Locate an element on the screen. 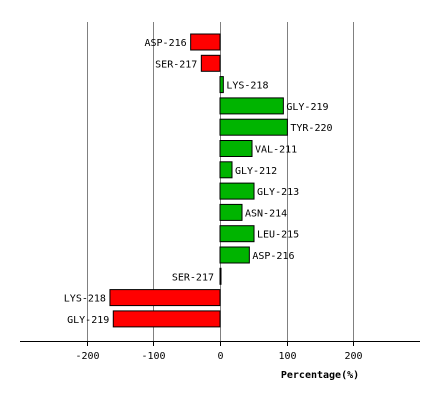 Image resolution: width=440 pixels, height=400 pixels. x-tick-label-2: 0 is located at coordinates (220, 356).